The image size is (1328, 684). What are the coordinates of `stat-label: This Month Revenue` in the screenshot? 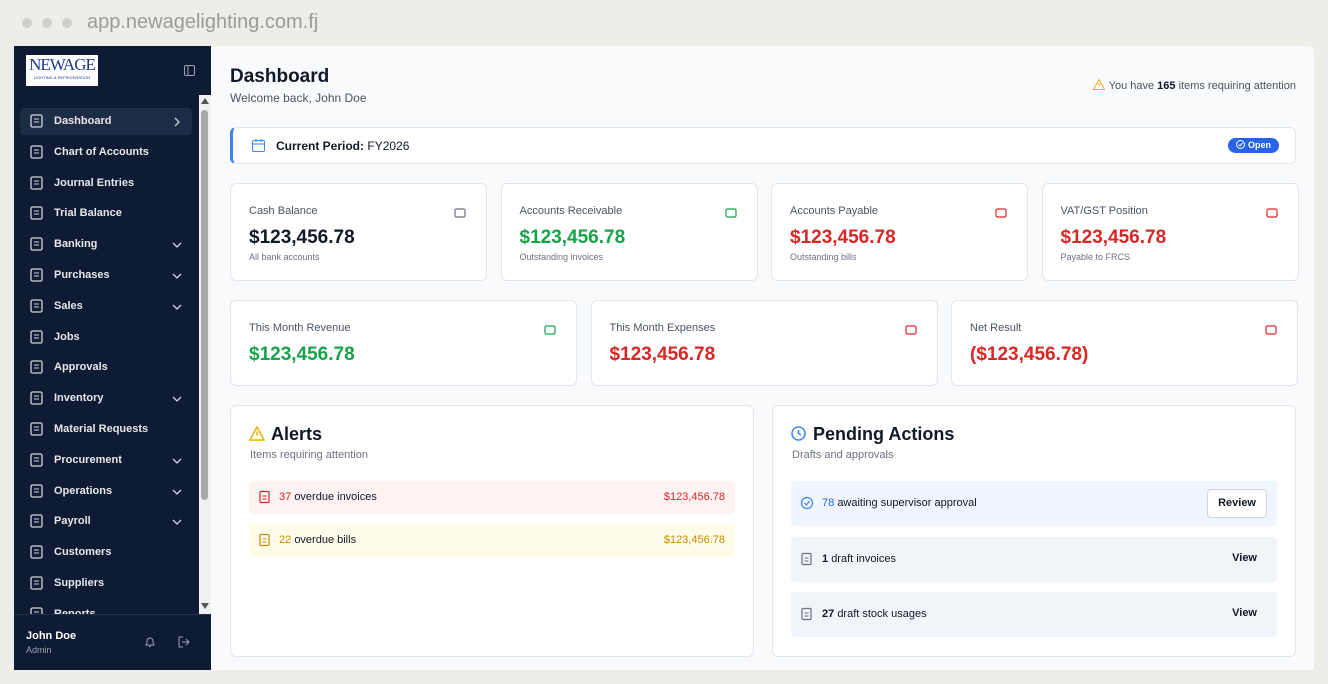 It's located at (300, 328).